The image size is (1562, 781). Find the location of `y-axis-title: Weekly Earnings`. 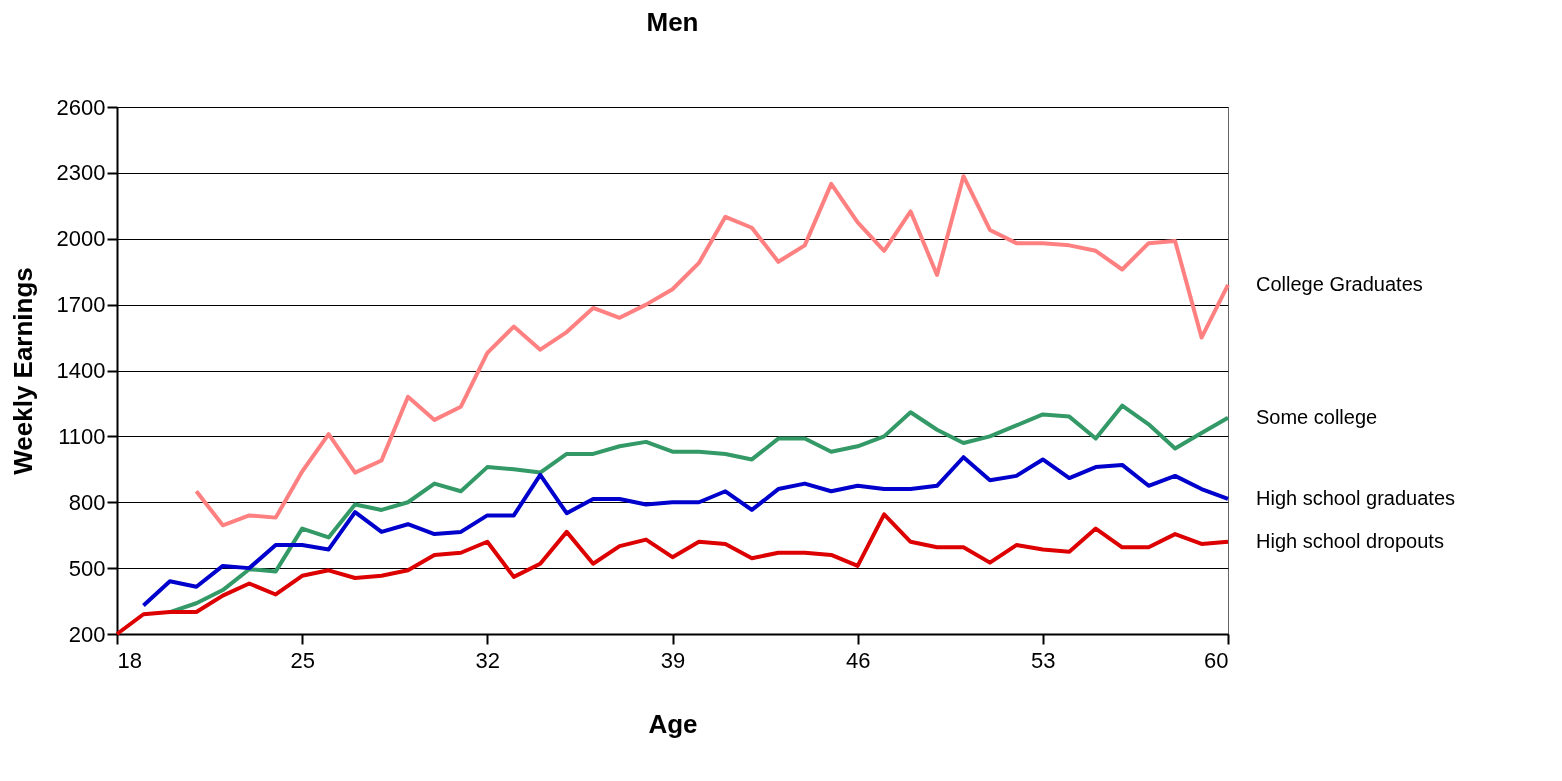

y-axis-title: Weekly Earnings is located at coordinates (22, 371).